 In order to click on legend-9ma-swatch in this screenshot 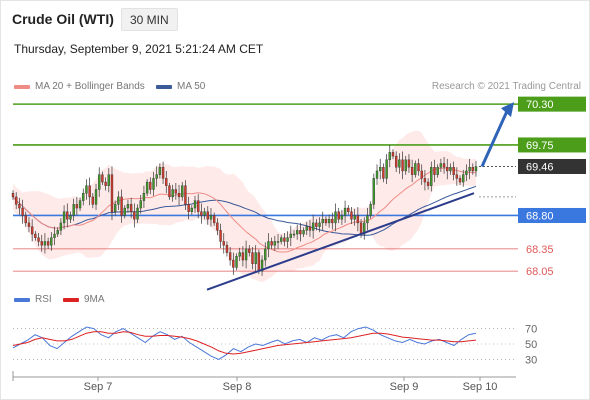, I will do `click(71, 299)`.